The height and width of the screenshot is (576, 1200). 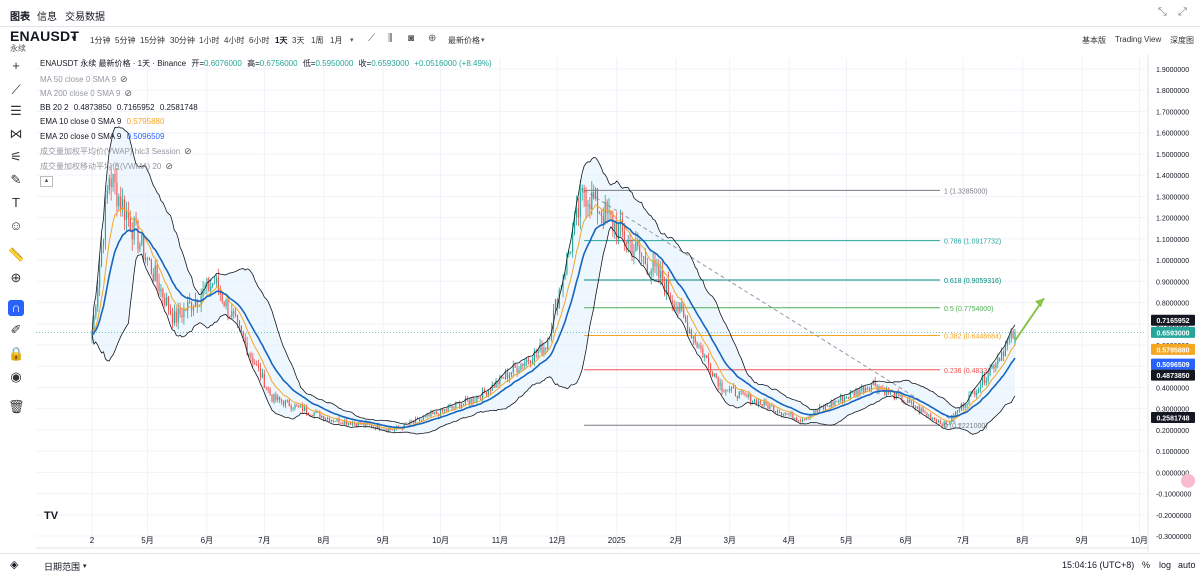 What do you see at coordinates (432, 38) in the screenshot?
I see `add-icon: ⊕` at bounding box center [432, 38].